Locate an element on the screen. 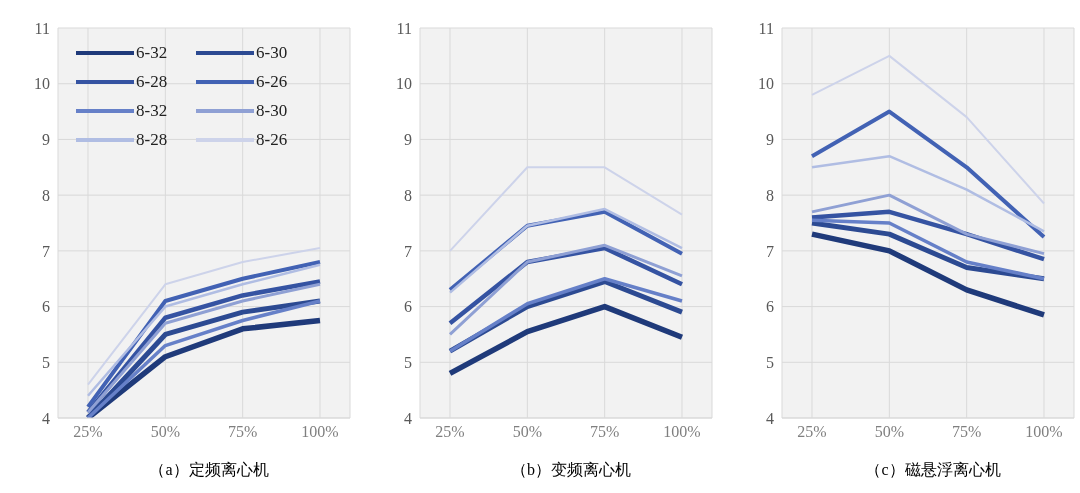  legend-label: 6-30 is located at coordinates (272, 52).